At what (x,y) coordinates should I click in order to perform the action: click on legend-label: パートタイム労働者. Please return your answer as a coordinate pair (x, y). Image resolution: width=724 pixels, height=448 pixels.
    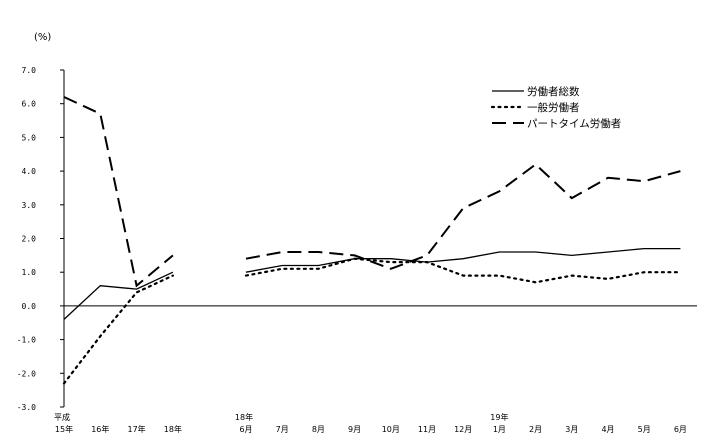
    Looking at the image, I should click on (574, 123).